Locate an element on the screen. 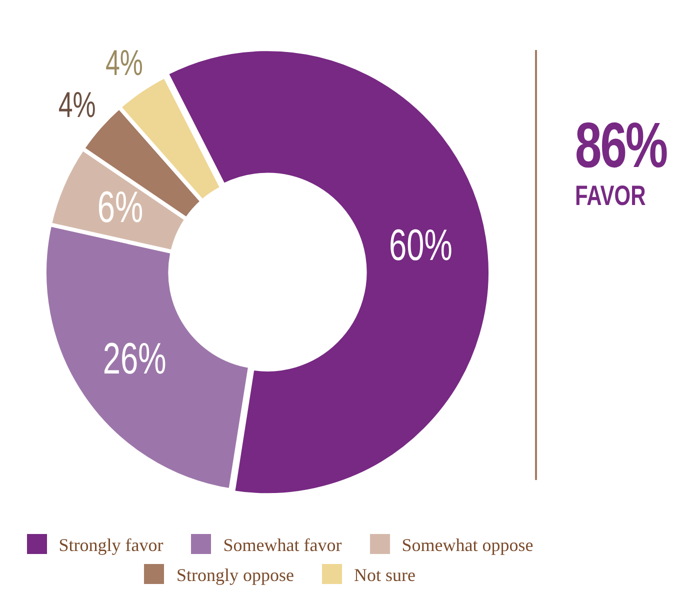 This screenshot has height=600, width=685. legend-label: Strongly oppose is located at coordinates (234, 575).